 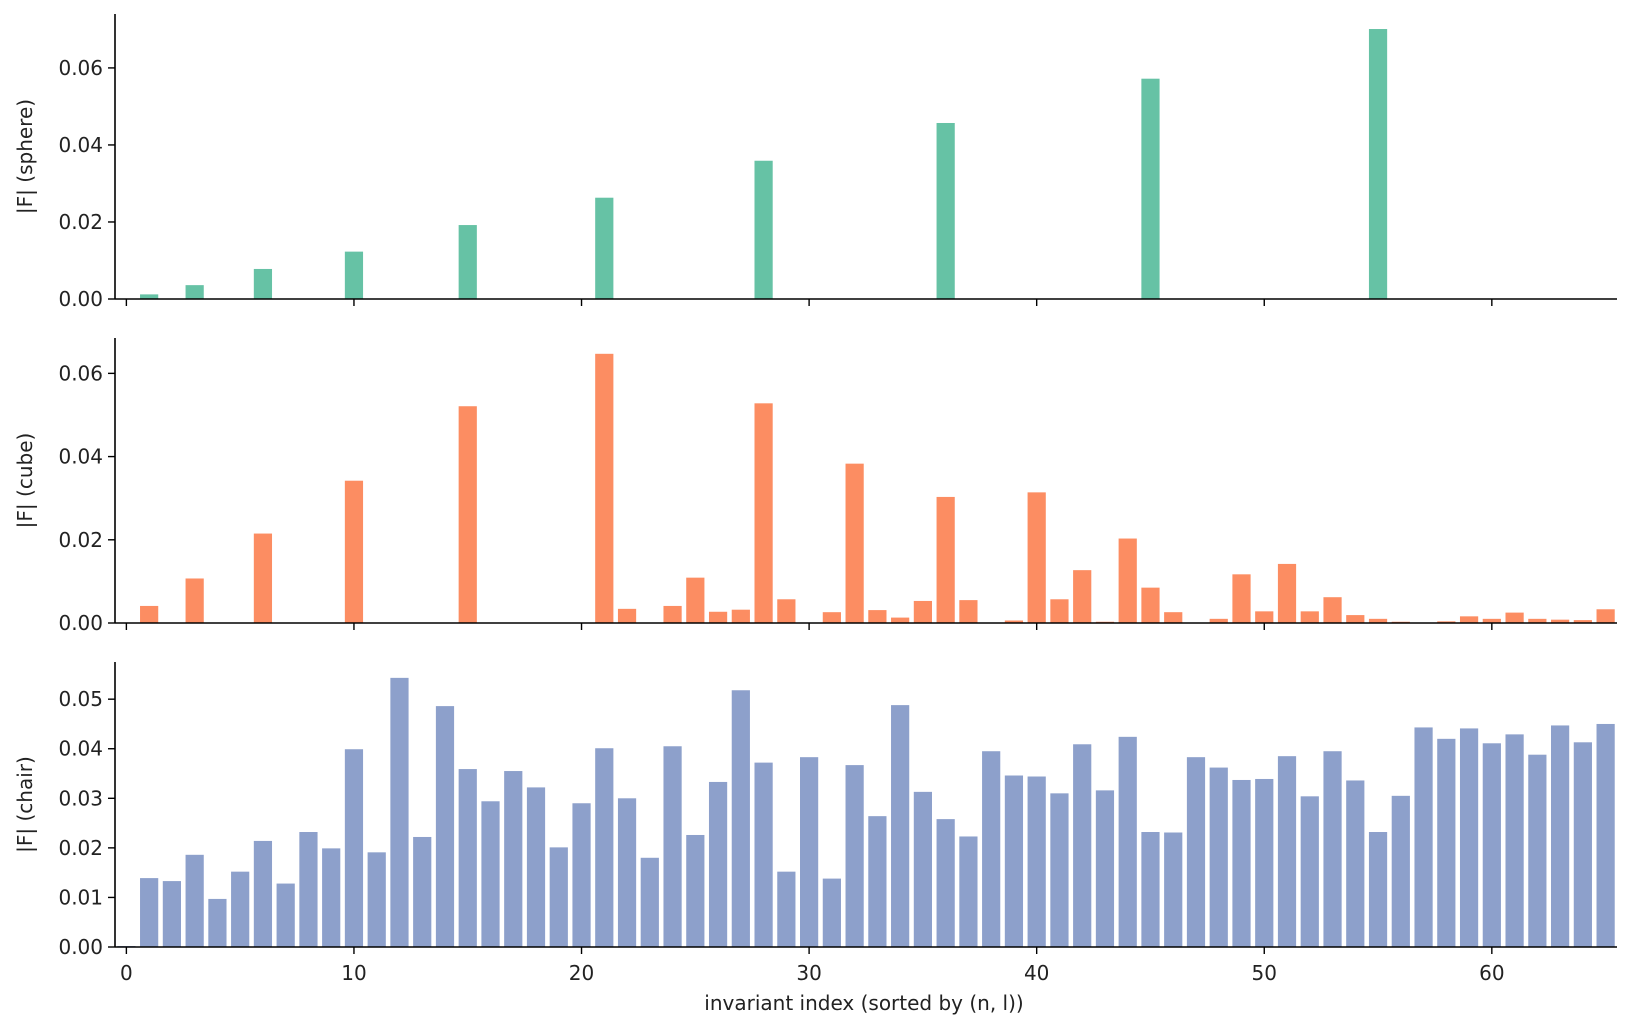 I want to click on x-tick-label: 30, so click(x=808, y=973).